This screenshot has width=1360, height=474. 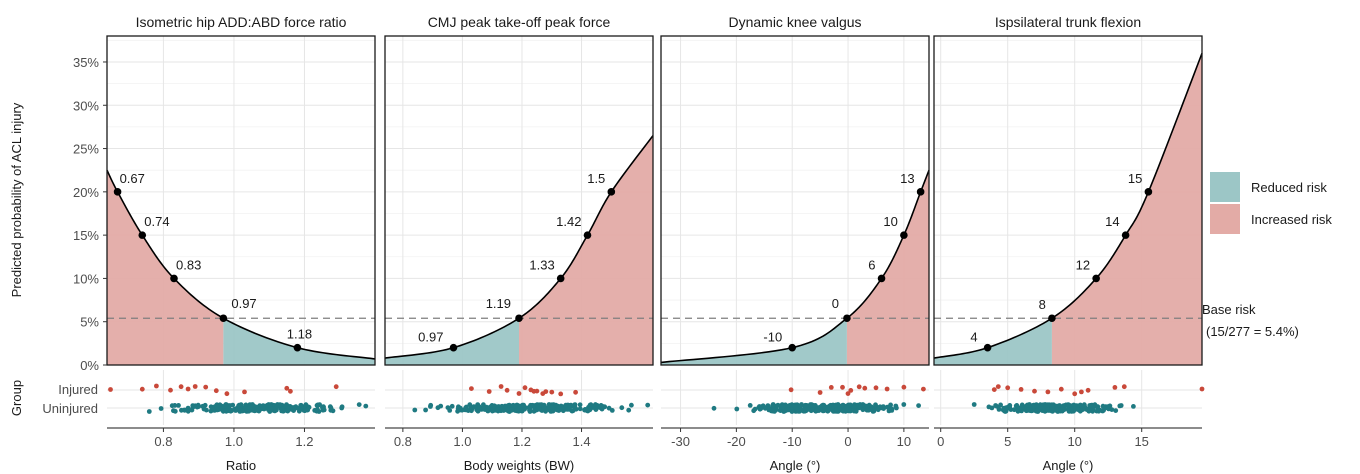 I want to click on point-label: 8, so click(x=1042, y=304).